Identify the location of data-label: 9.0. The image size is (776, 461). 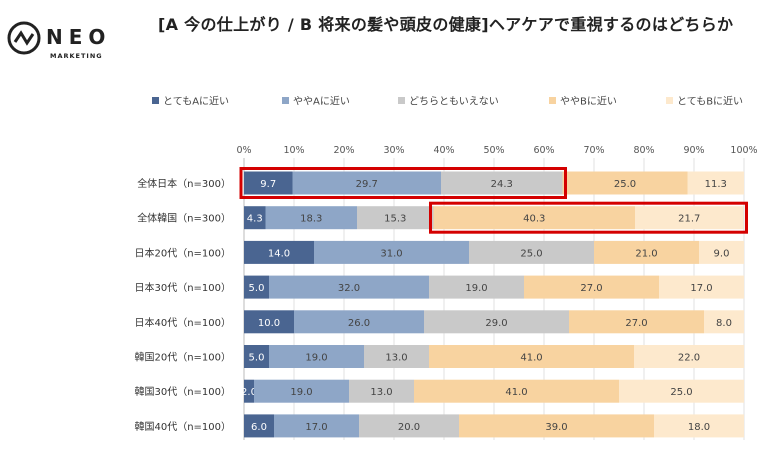
(722, 253).